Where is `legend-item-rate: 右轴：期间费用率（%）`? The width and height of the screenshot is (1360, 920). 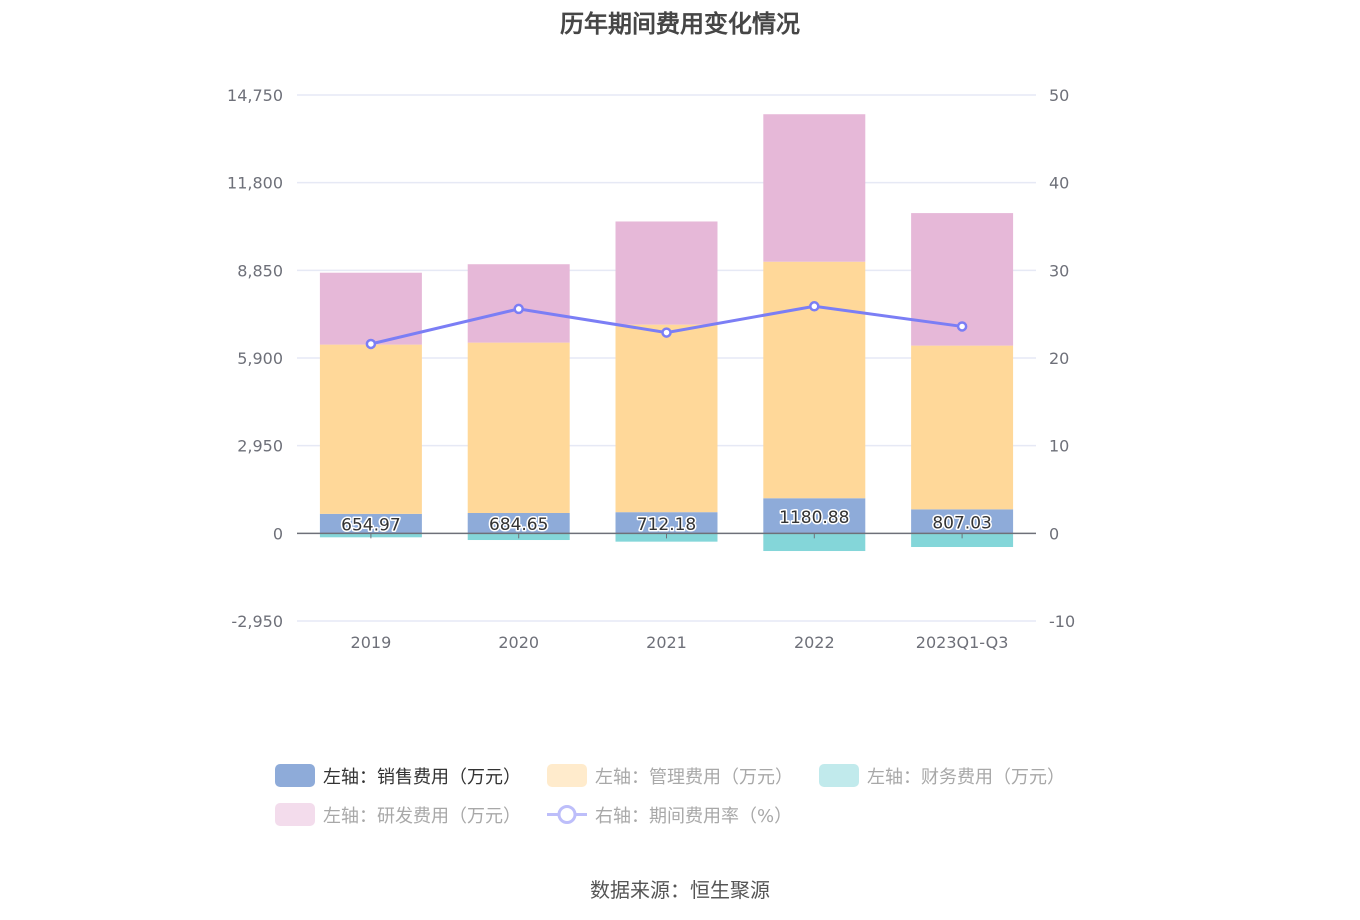 legend-item-rate: 右轴：期间费用率（%） is located at coordinates (669, 815).